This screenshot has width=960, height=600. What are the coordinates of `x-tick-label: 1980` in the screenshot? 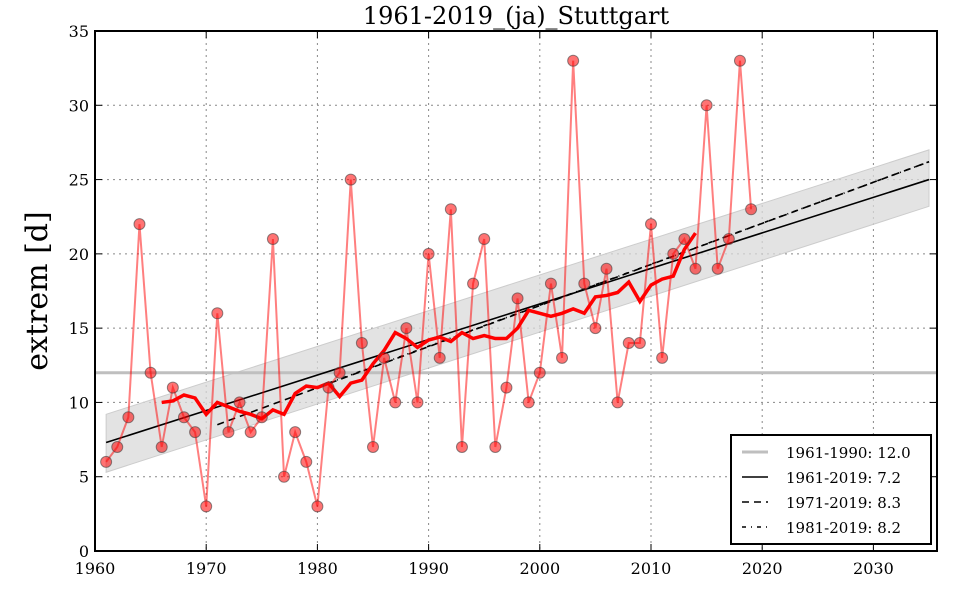 It's located at (317, 568).